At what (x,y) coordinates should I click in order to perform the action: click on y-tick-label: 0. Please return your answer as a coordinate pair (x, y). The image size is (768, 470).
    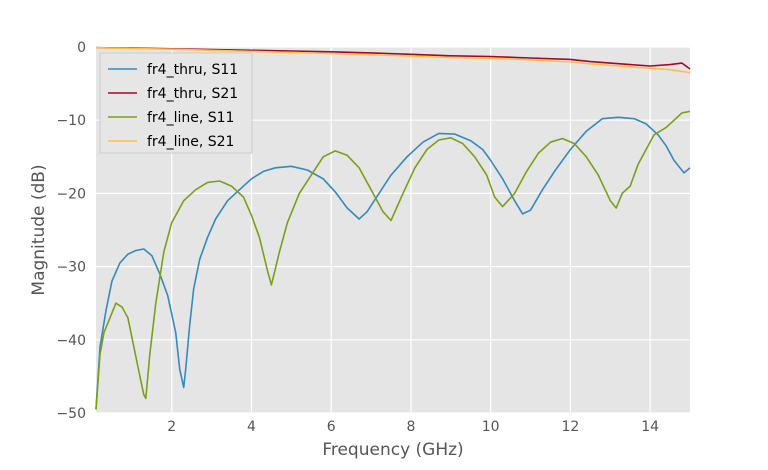
    Looking at the image, I should click on (81, 48).